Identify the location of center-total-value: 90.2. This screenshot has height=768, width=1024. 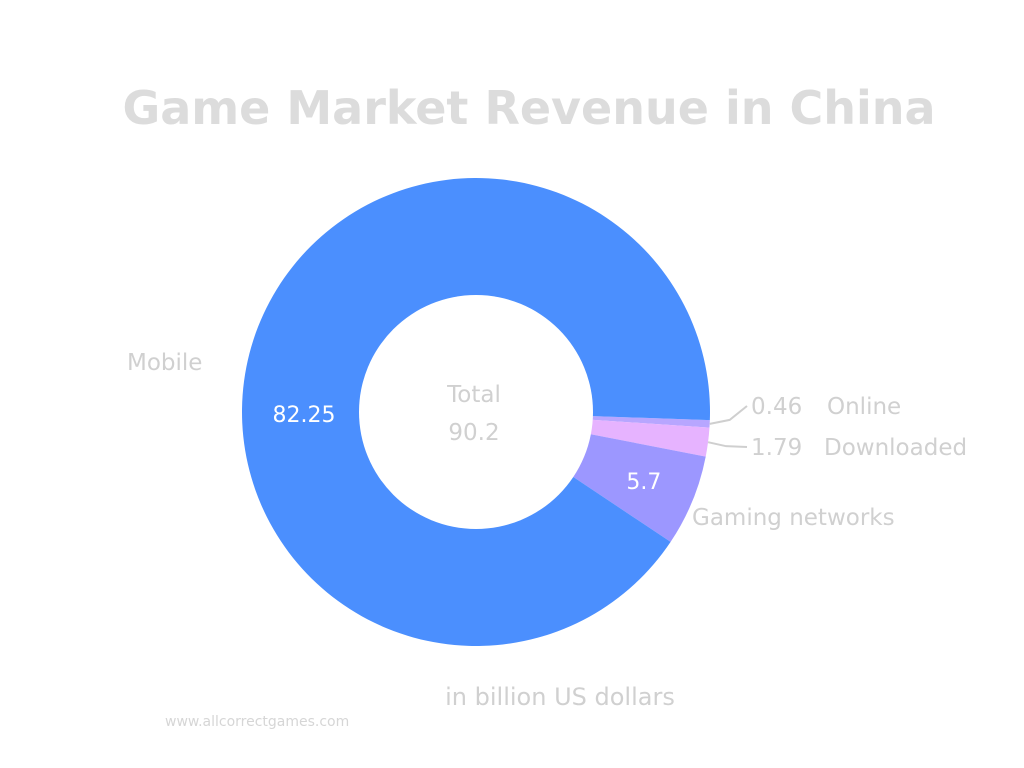
(473, 433).